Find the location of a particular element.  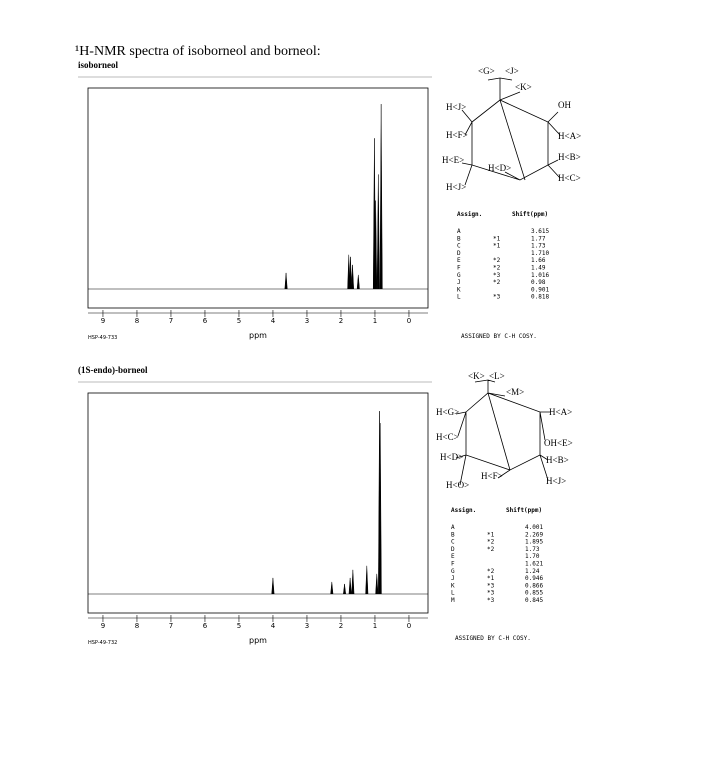

row-shift: 4.001 is located at coordinates (534, 527).